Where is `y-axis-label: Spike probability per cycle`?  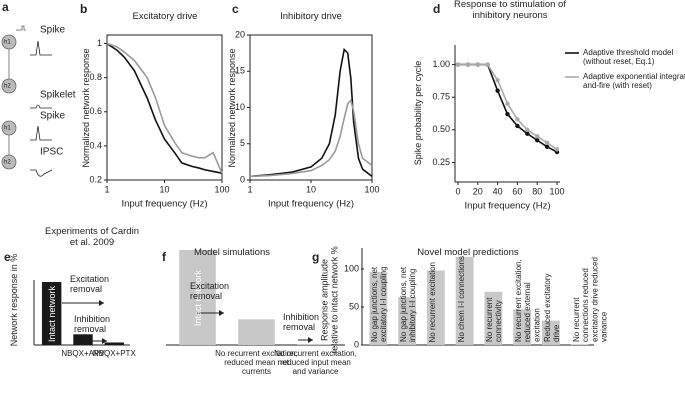
y-axis-label: Spike probability per cycle is located at coordinates (417, 113).